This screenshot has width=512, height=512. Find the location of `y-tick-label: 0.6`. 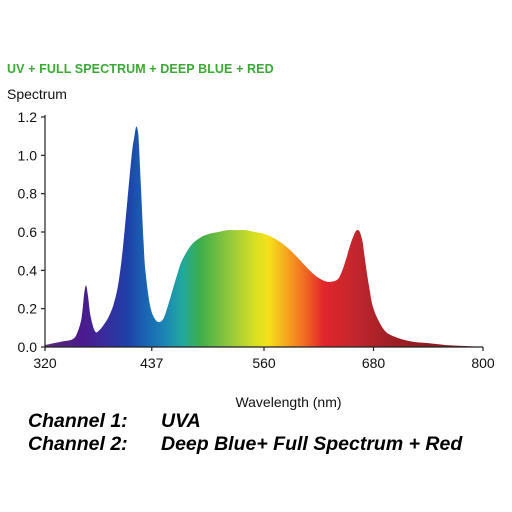

y-tick-label: 0.6 is located at coordinates (28, 232).